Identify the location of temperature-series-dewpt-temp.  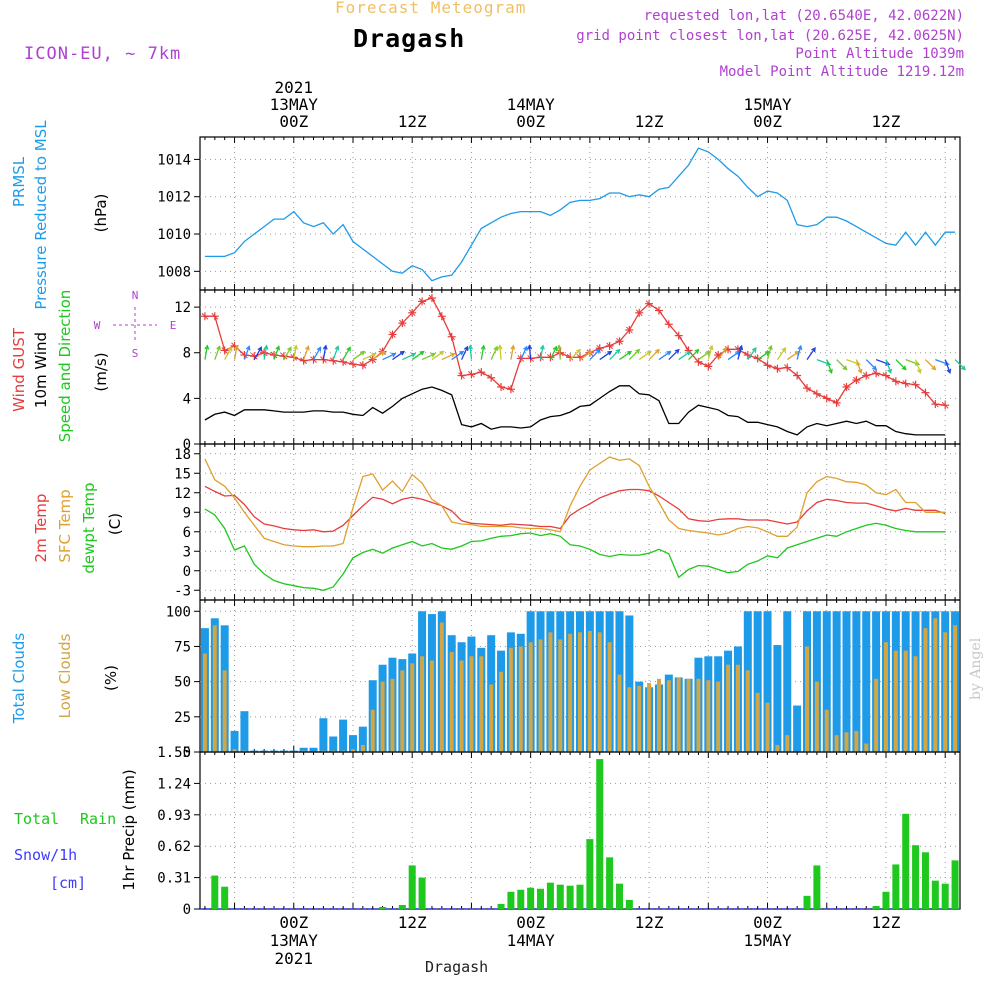
(575, 549).